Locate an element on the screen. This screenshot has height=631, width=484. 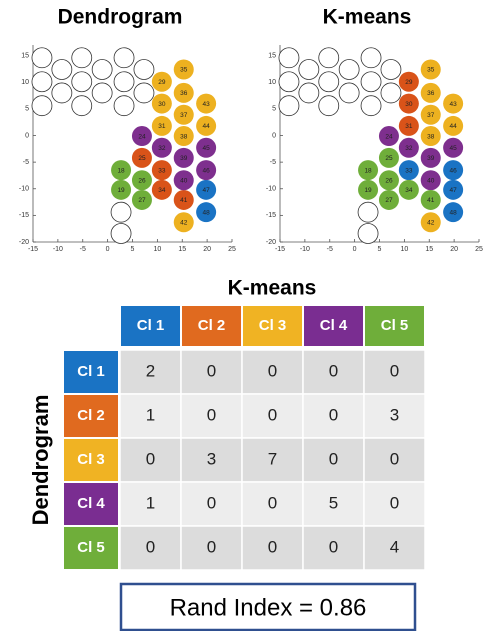
y-tick-label: -5 is located at coordinates (26, 162).